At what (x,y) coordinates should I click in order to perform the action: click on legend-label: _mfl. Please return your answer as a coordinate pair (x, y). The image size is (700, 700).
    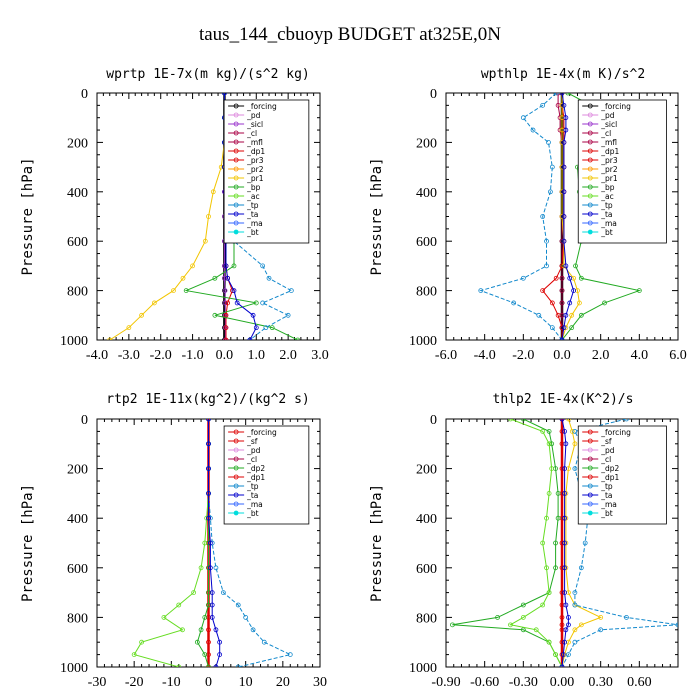
    Looking at the image, I should click on (254, 142).